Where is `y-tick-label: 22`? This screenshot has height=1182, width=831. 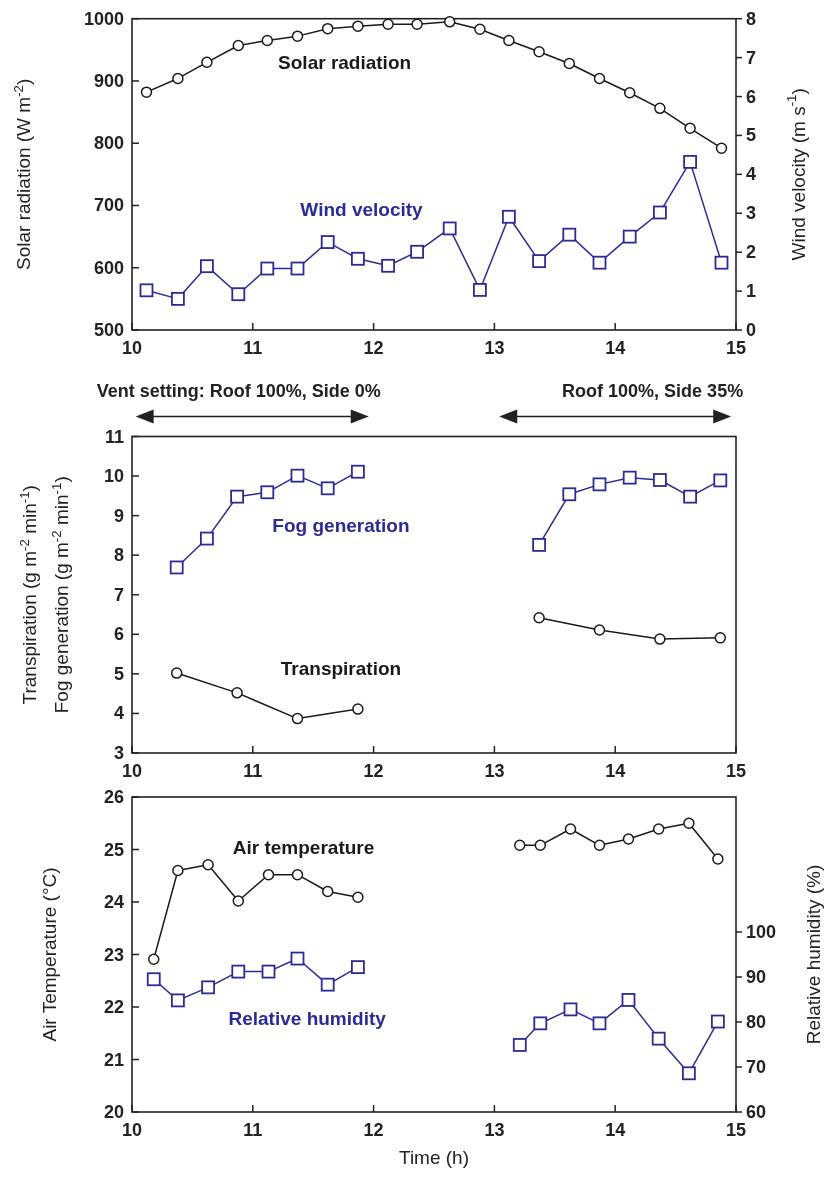 y-tick-label: 22 is located at coordinates (113, 1007).